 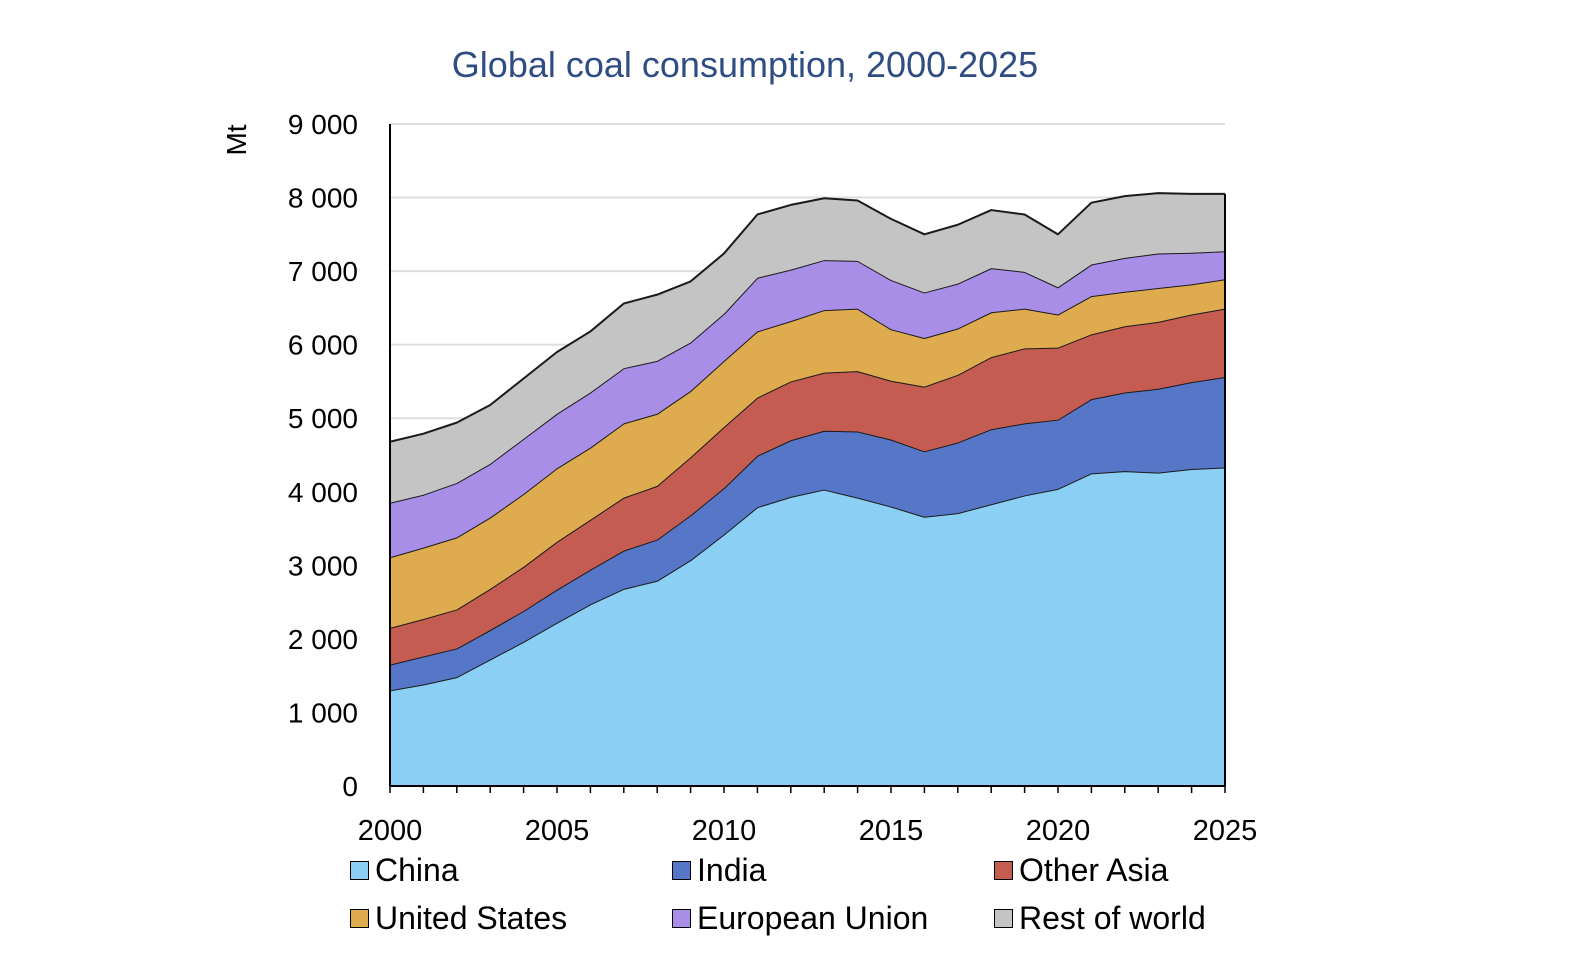 What do you see at coordinates (323, 565) in the screenshot?
I see `y-tick-label: 3 000` at bounding box center [323, 565].